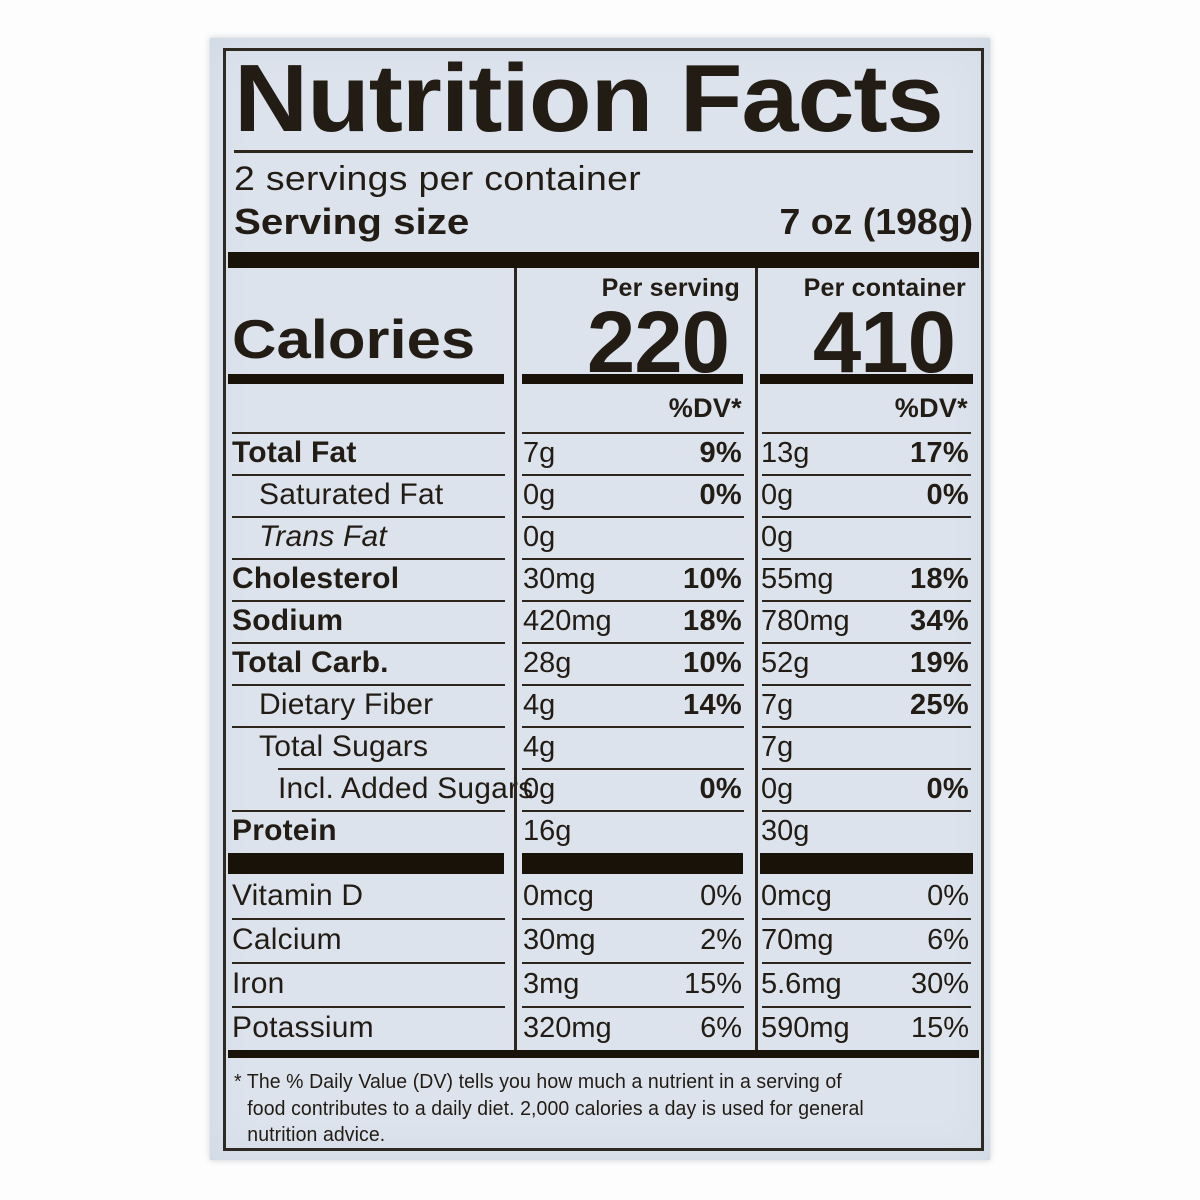 The height and width of the screenshot is (1200, 1200). I want to click on nutrient-amount: 320mg, so click(567, 1027).